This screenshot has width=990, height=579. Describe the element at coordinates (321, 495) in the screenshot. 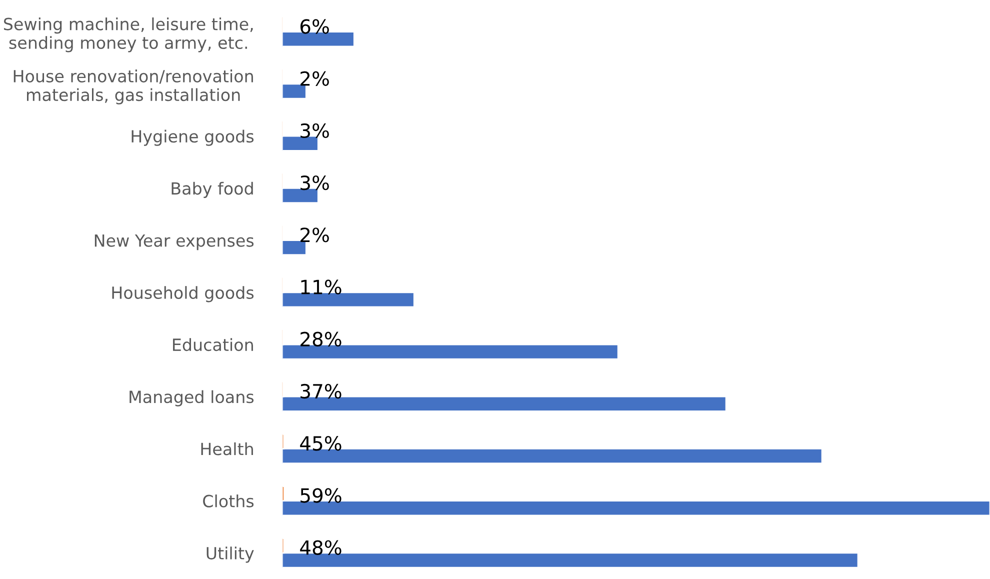

I see `data-label: 59%` at that location.